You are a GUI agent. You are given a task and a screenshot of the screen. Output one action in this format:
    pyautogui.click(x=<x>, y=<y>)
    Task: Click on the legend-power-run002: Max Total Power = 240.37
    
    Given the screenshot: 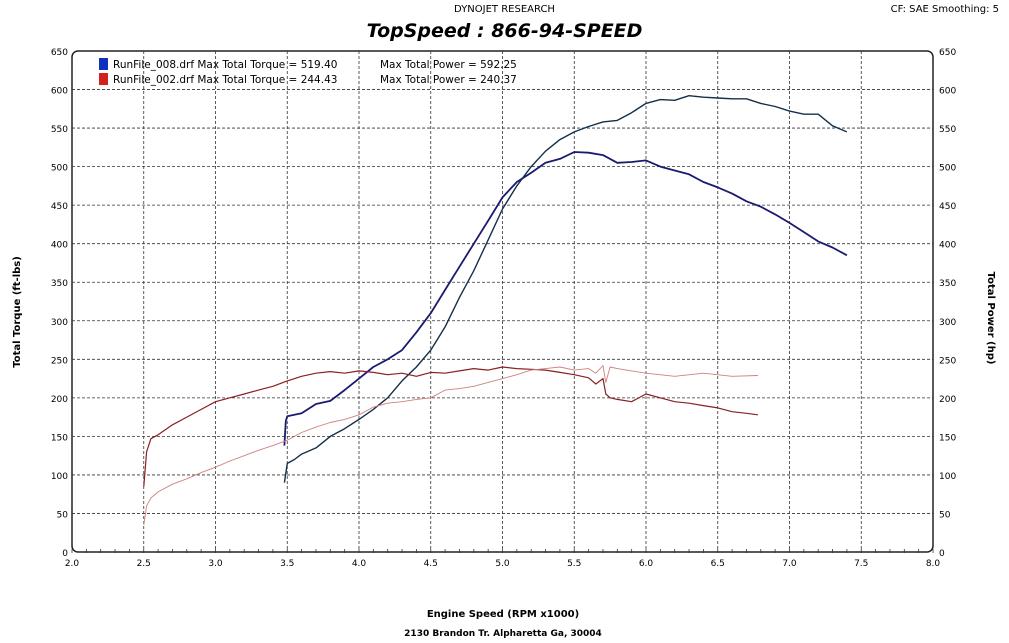 What is the action you would take?
    pyautogui.click(x=448, y=80)
    